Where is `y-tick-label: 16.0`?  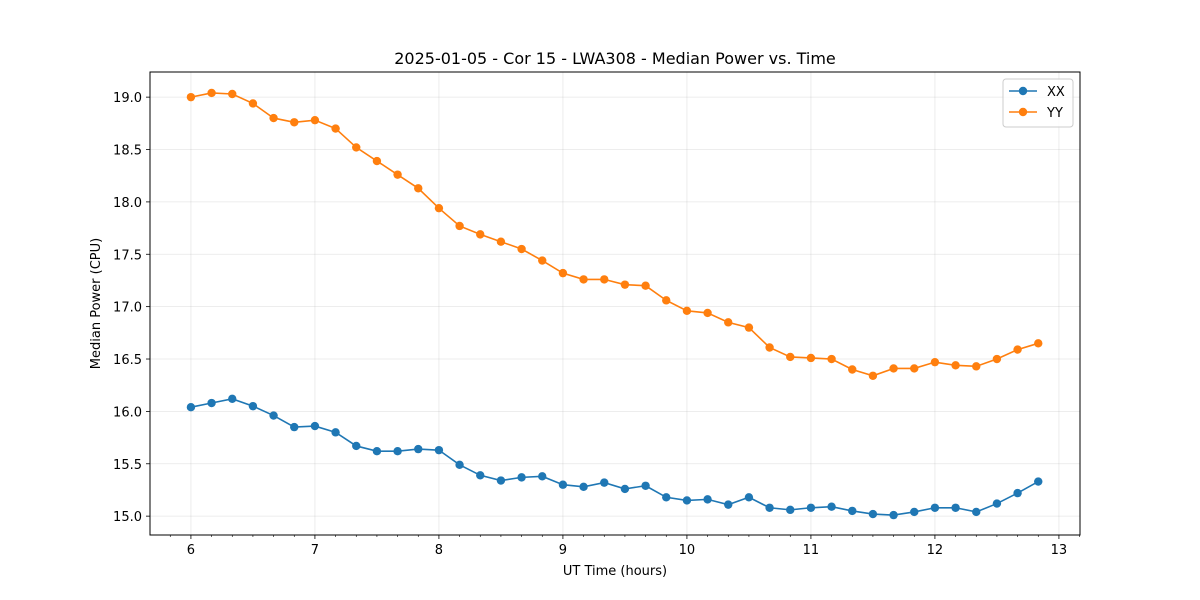 y-tick-label: 16.0 is located at coordinates (127, 412).